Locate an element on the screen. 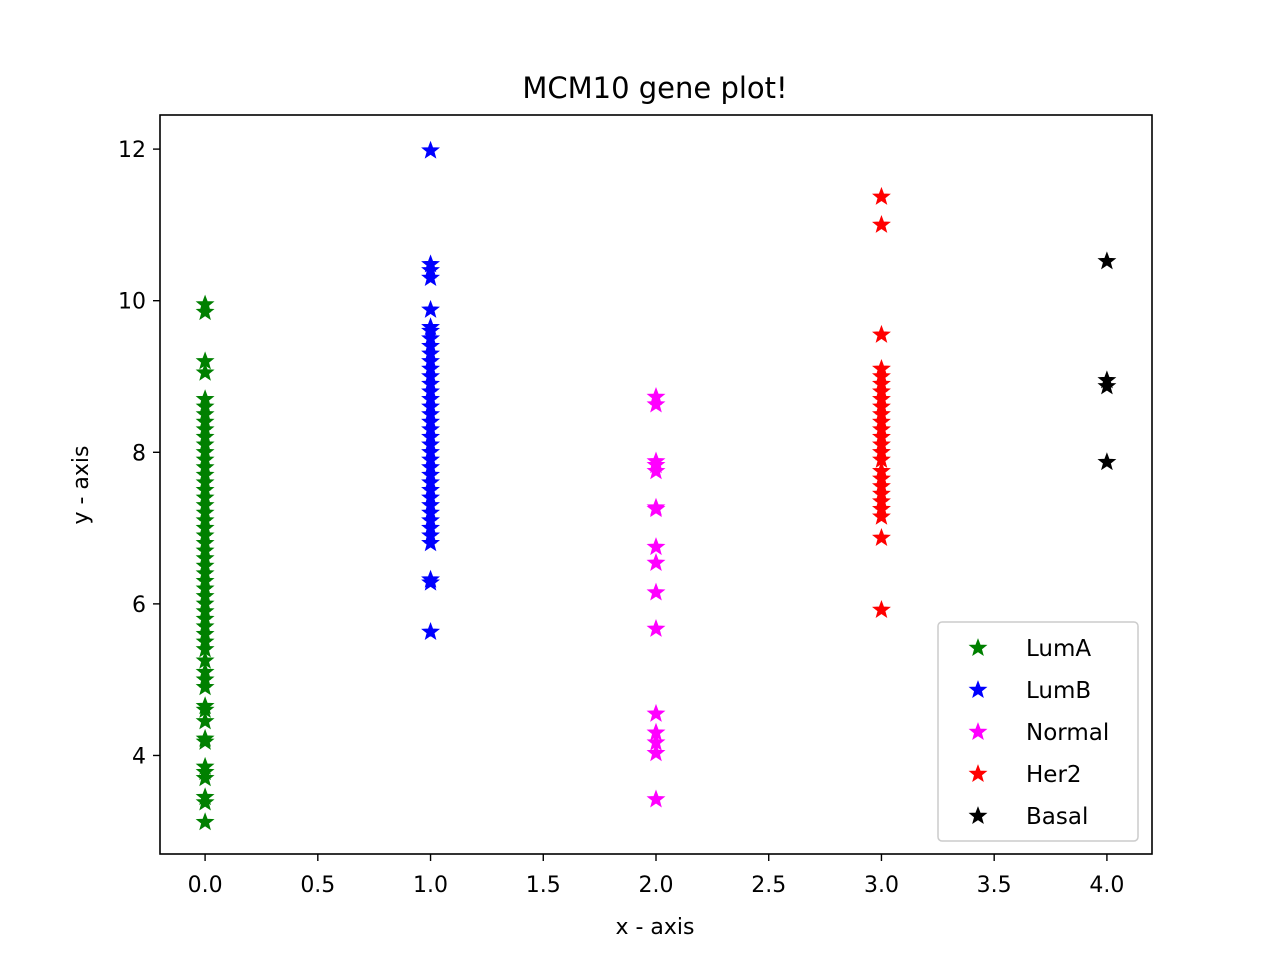  y-tick-label: 4 is located at coordinates (139, 756).